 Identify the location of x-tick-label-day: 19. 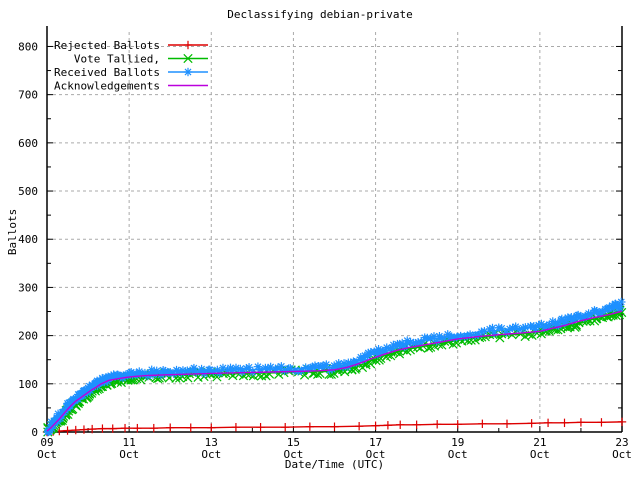
(457, 442).